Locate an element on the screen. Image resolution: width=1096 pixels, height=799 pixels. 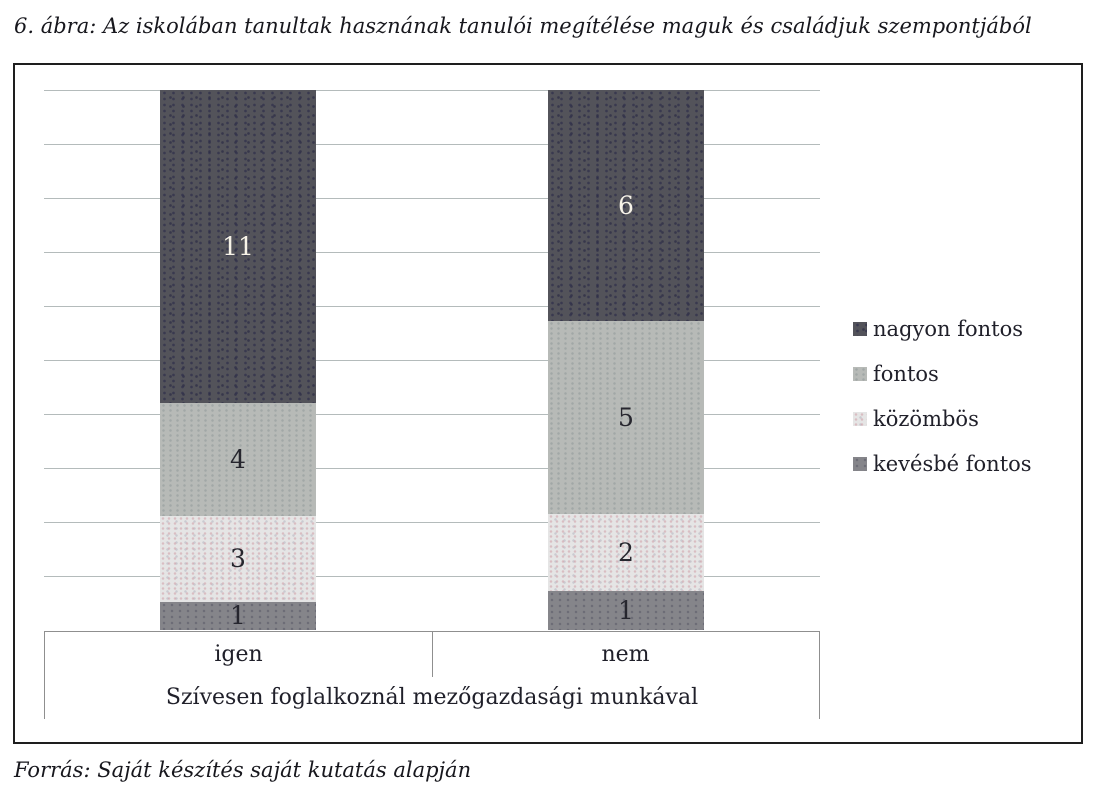
category-label-igen: igen is located at coordinates (238, 654).